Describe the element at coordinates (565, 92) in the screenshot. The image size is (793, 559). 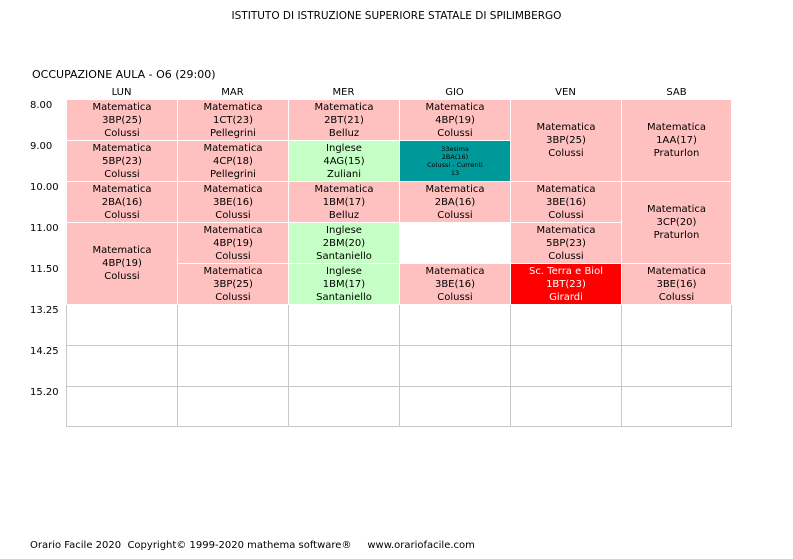
I see `day-header-ven: VEN` at that location.